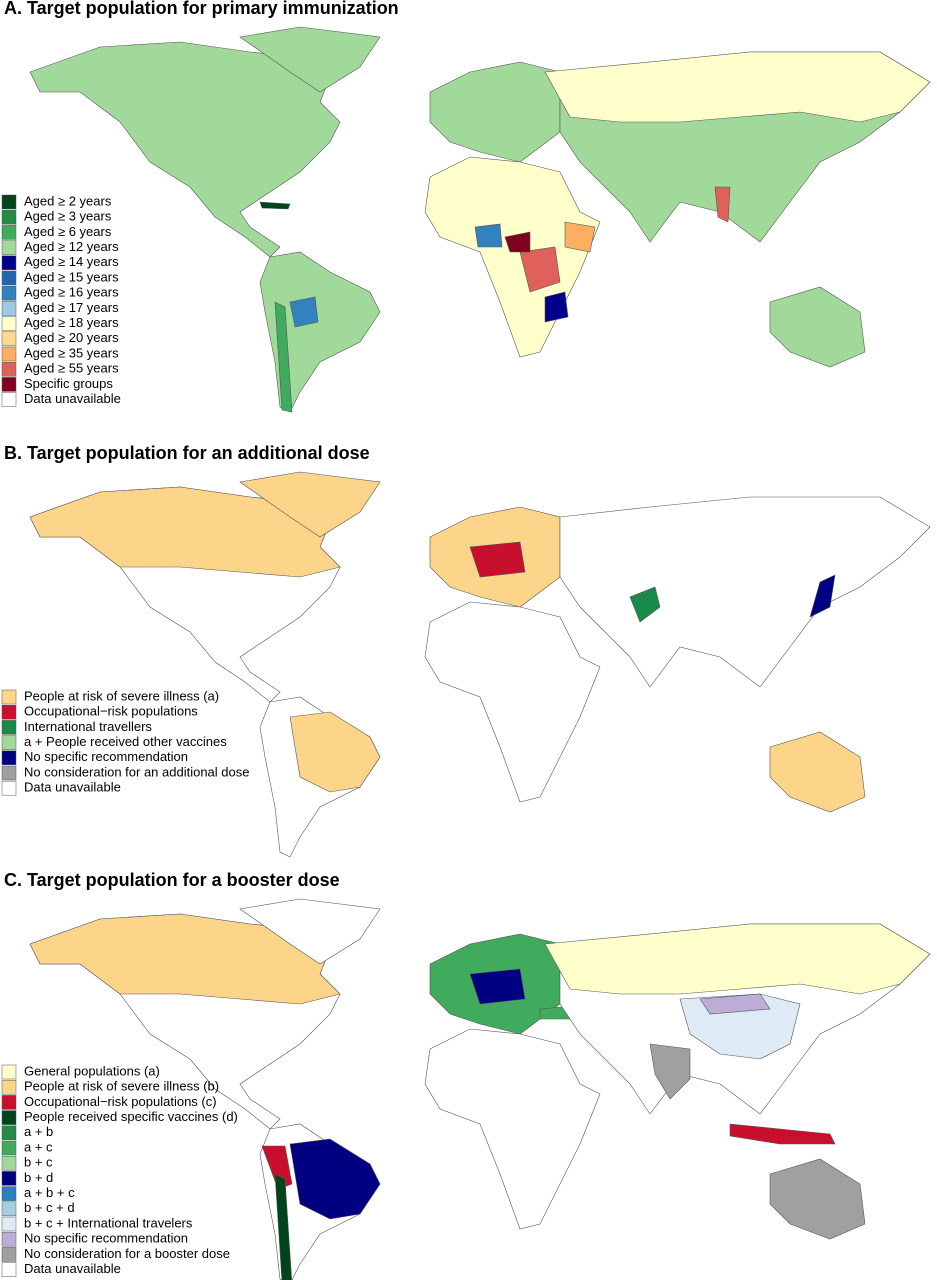 This screenshot has height=1280, width=937. Describe the element at coordinates (68, 216) in the screenshot. I see `legend-label: Aged ≥ 3 years` at that location.